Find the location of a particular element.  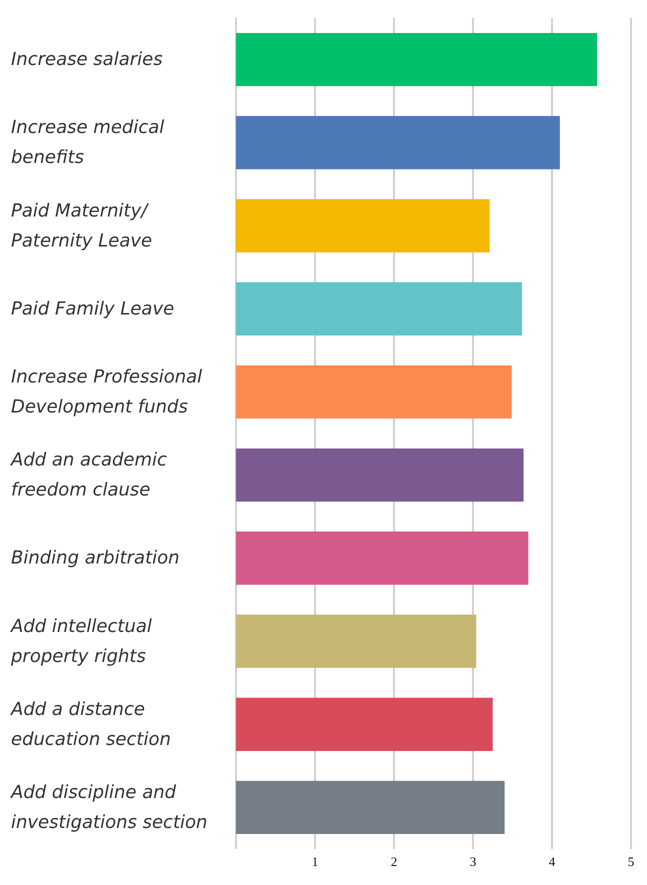

y-tick-label: Add intellectual property rights is located at coordinates (84, 641).